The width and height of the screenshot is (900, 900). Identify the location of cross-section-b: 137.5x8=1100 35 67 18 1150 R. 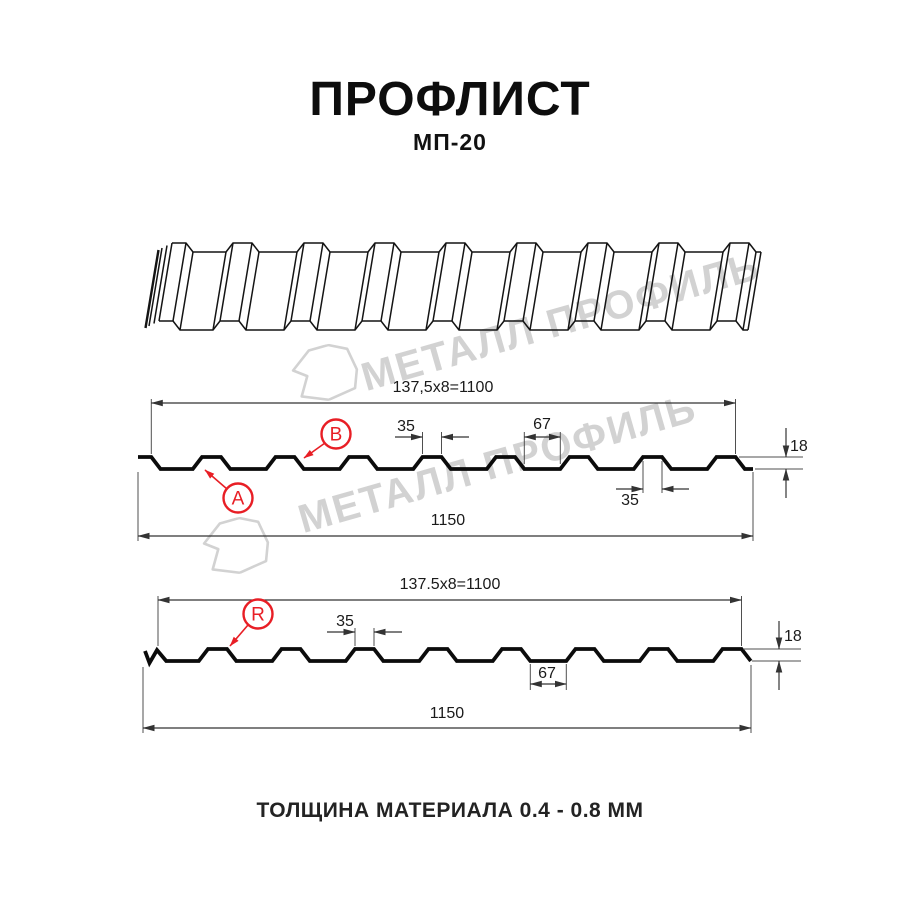
(472, 654).